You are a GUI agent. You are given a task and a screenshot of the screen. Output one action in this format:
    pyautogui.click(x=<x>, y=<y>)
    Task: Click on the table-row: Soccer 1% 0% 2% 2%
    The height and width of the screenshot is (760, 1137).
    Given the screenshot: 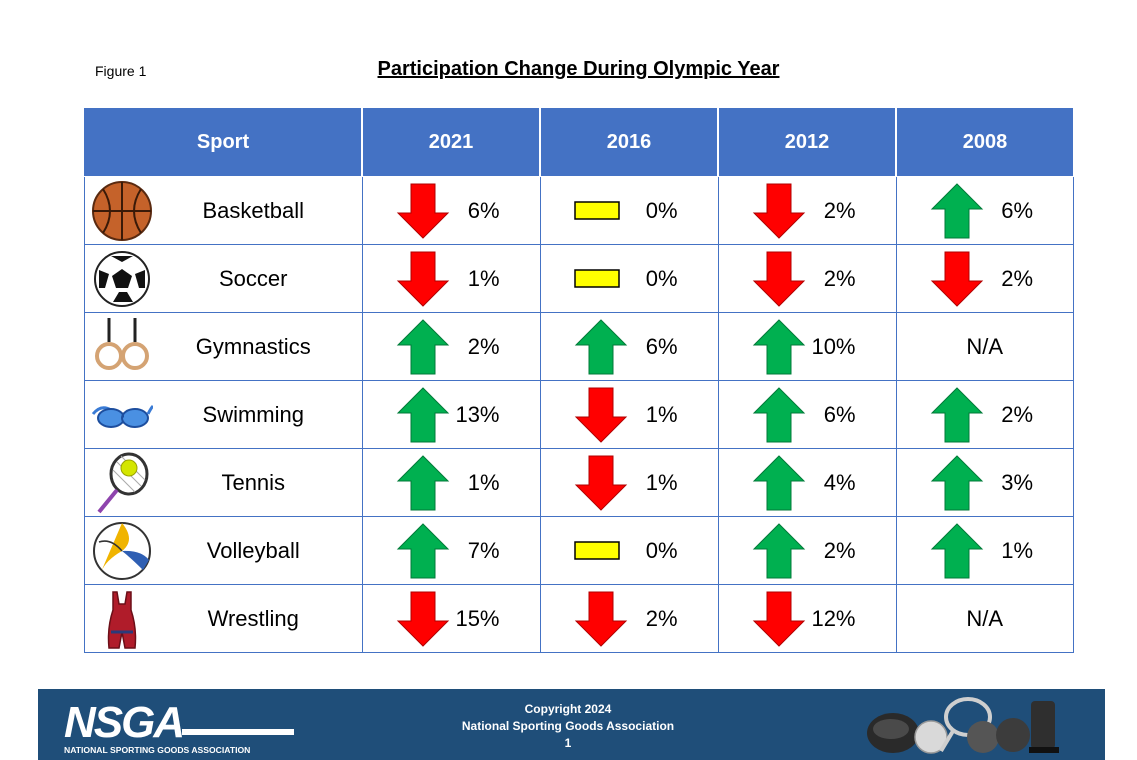 What is the action you would take?
    pyautogui.click(x=579, y=278)
    